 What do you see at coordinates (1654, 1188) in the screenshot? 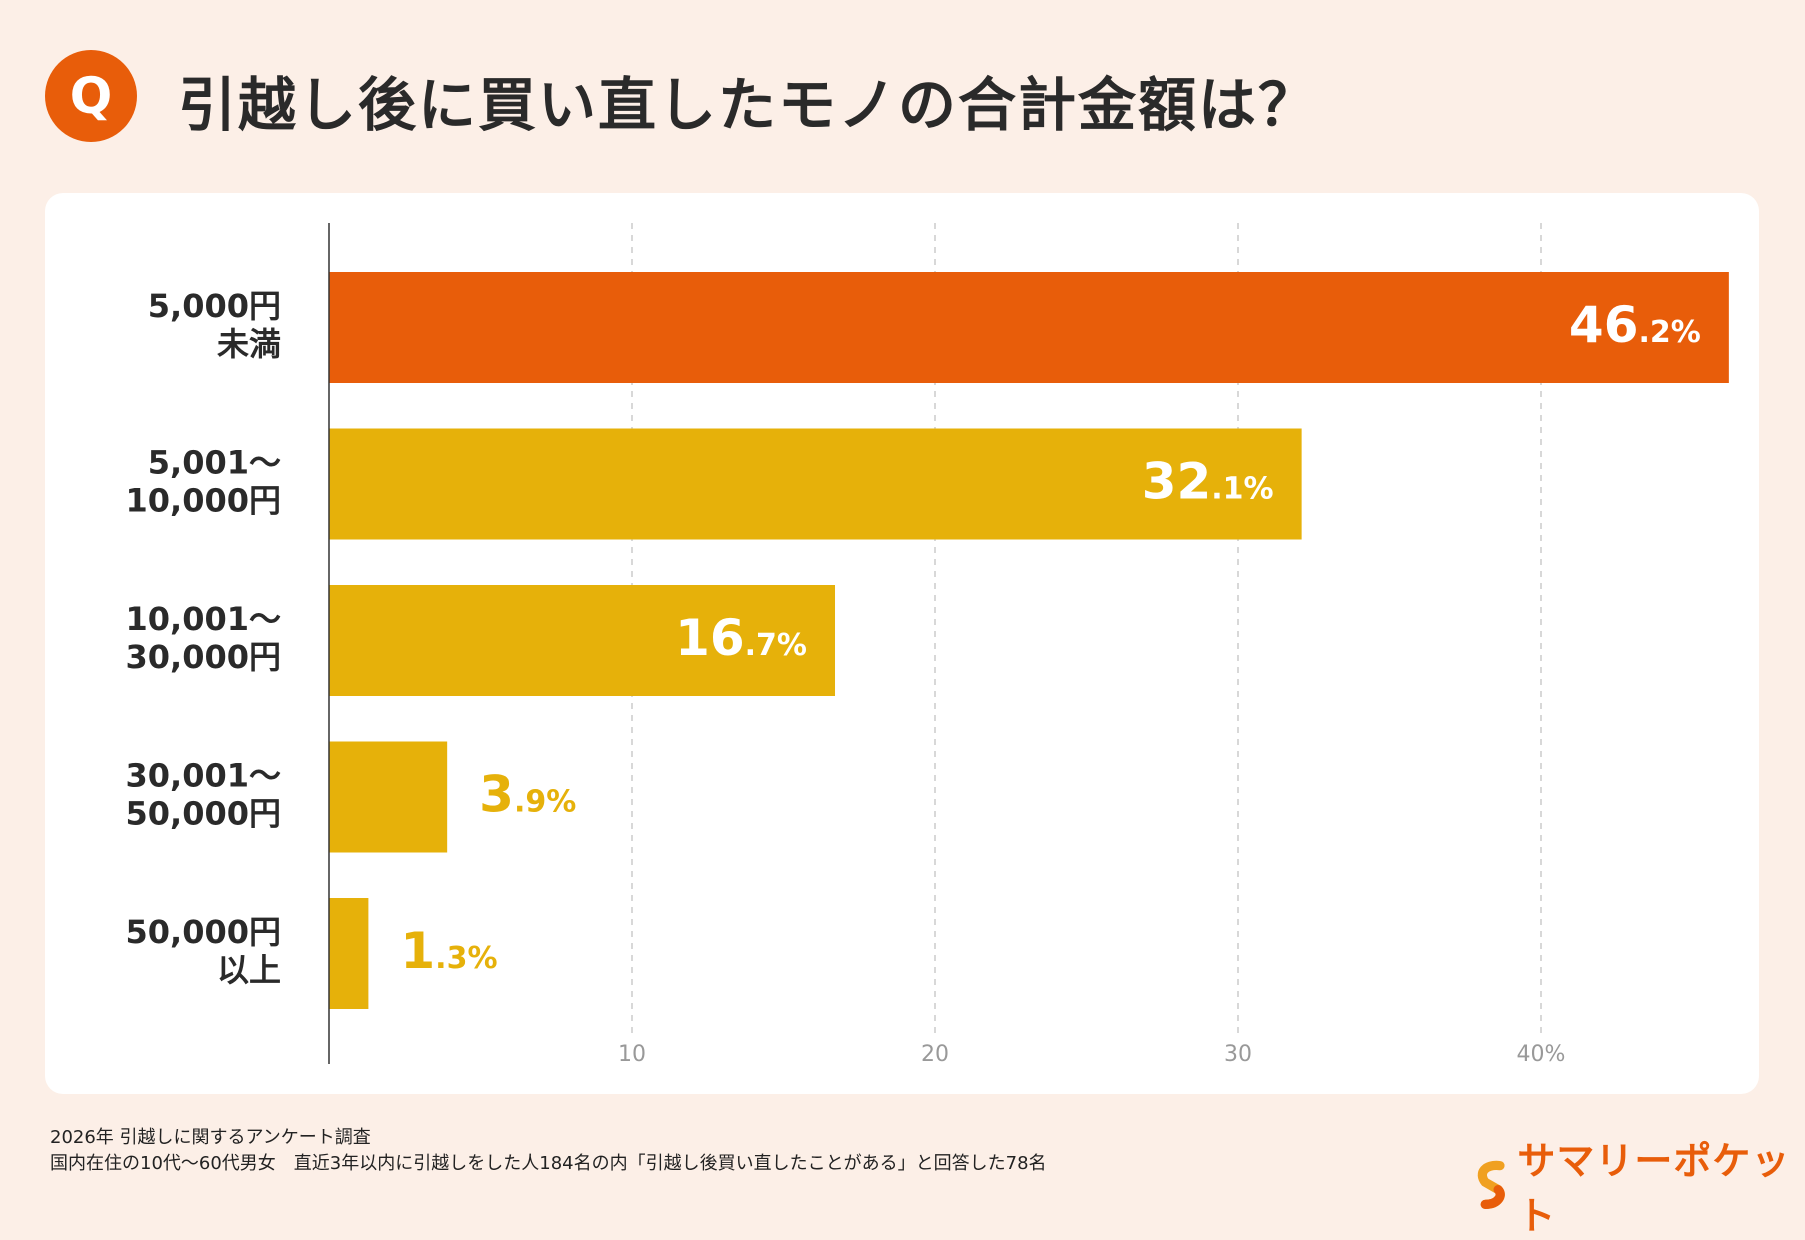
I see `logo-text: サマリーポケット` at bounding box center [1654, 1188].